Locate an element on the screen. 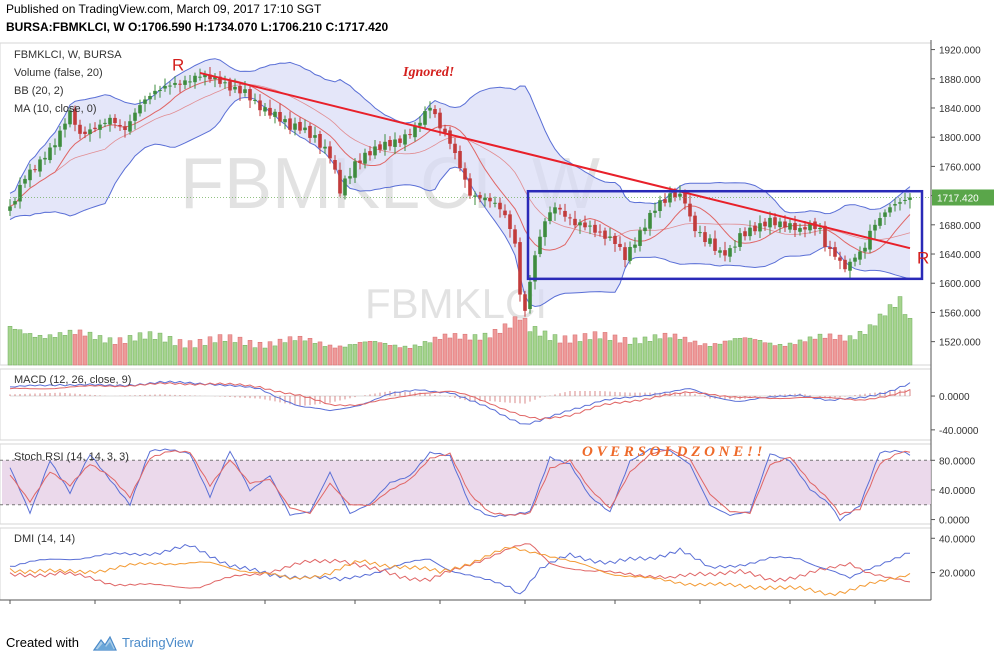  stoch_rsi-tick-label: 40.0000 is located at coordinates (957, 491).